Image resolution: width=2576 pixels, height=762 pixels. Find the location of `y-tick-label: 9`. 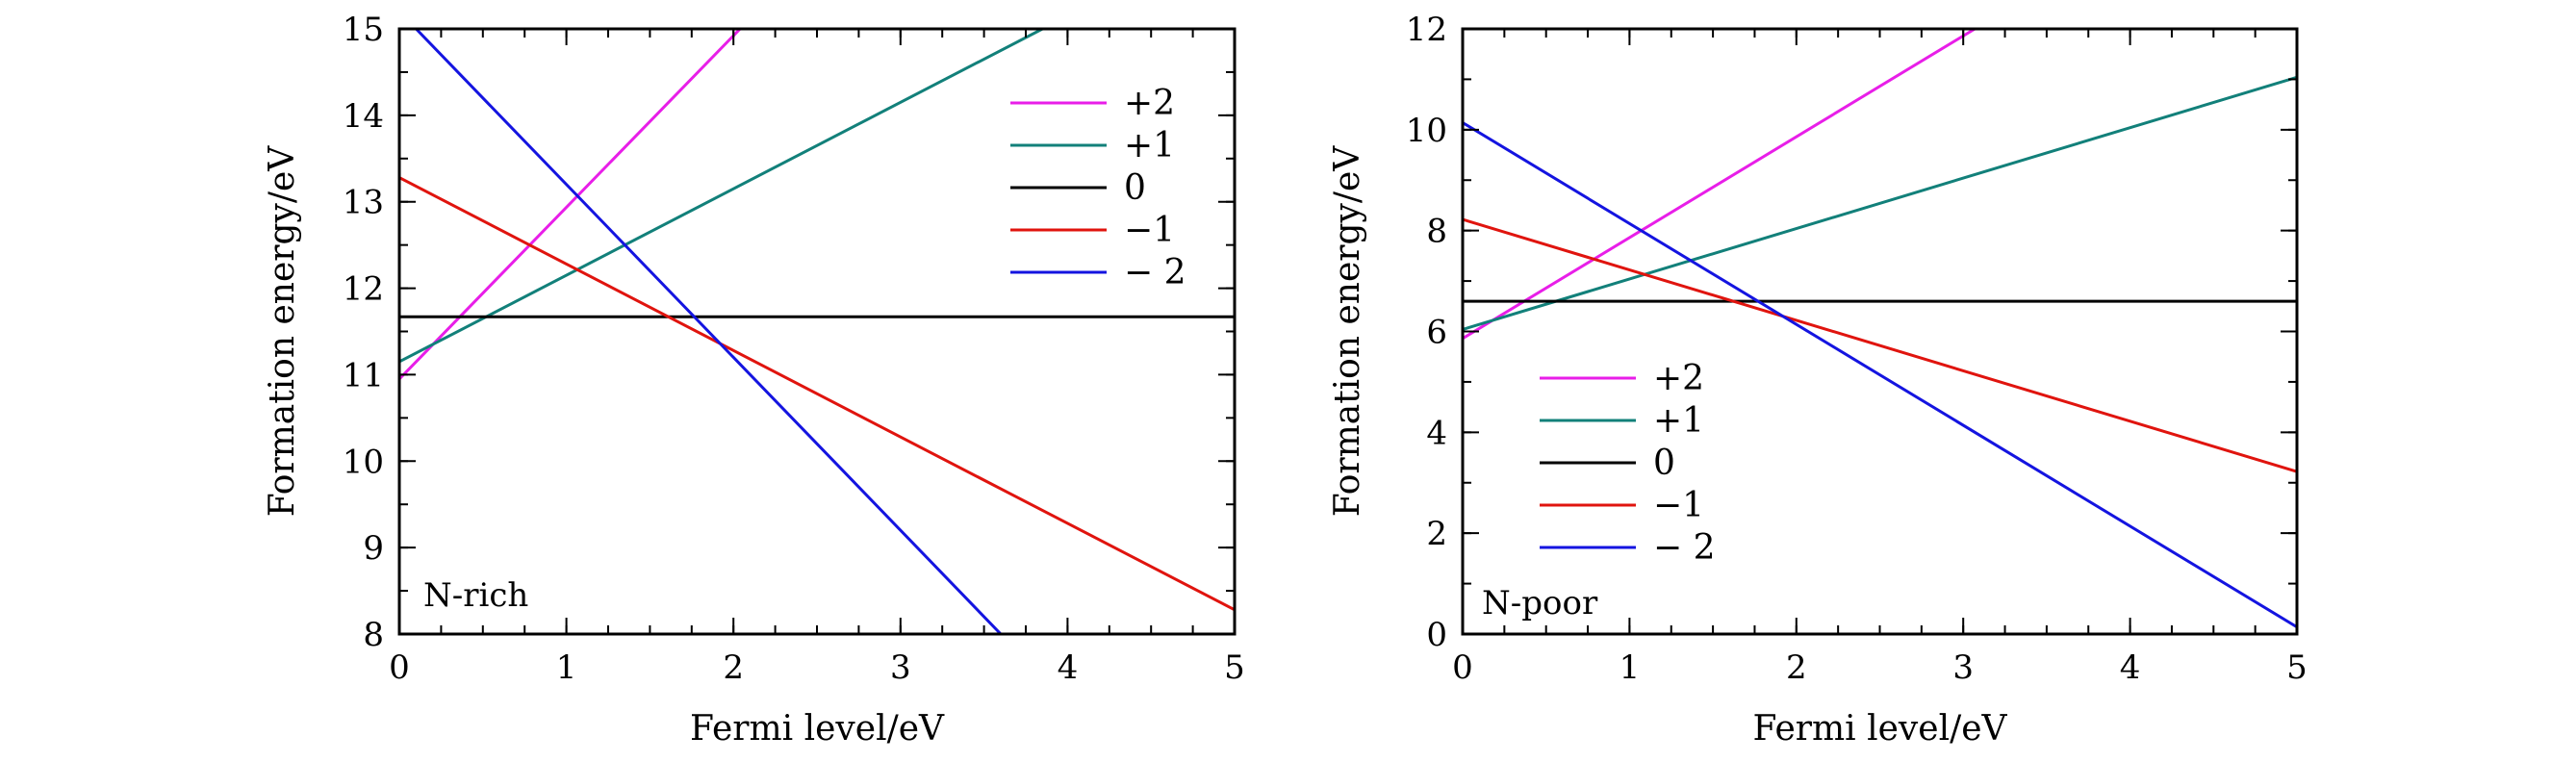

y-tick-label: 9 is located at coordinates (373, 548).